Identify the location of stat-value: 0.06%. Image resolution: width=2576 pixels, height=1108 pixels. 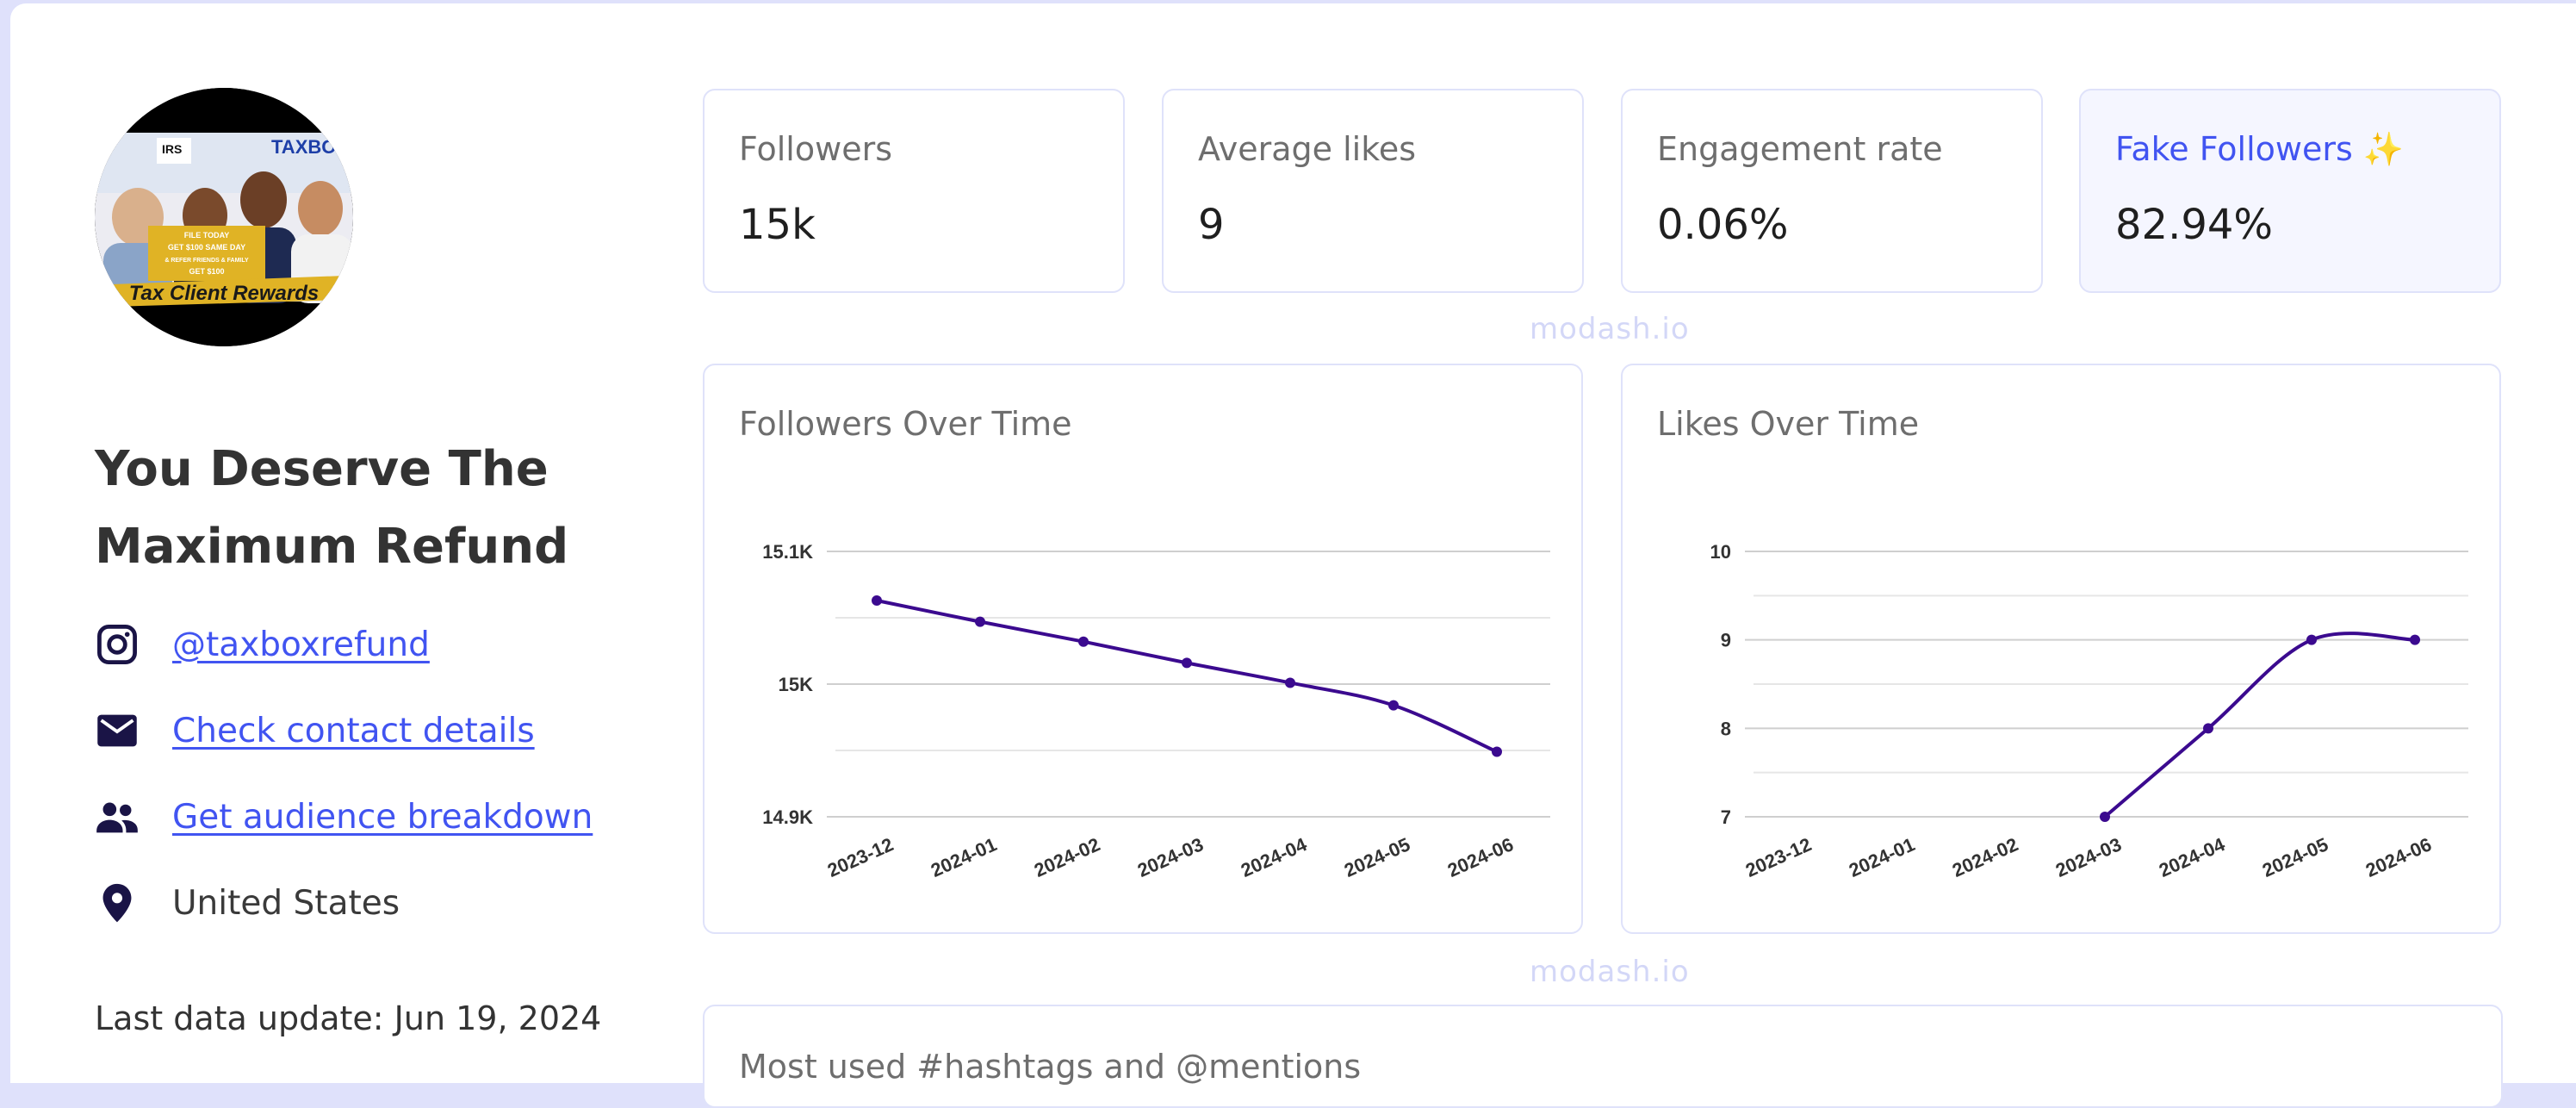
(1723, 225).